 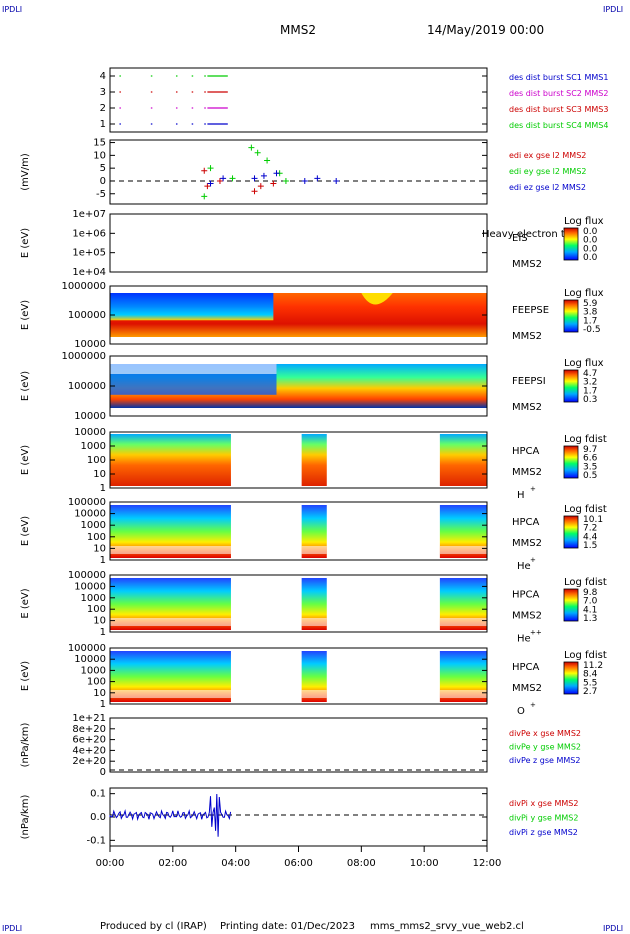 I want to click on corner-label-top-right: IPDLI, so click(x=613, y=9).